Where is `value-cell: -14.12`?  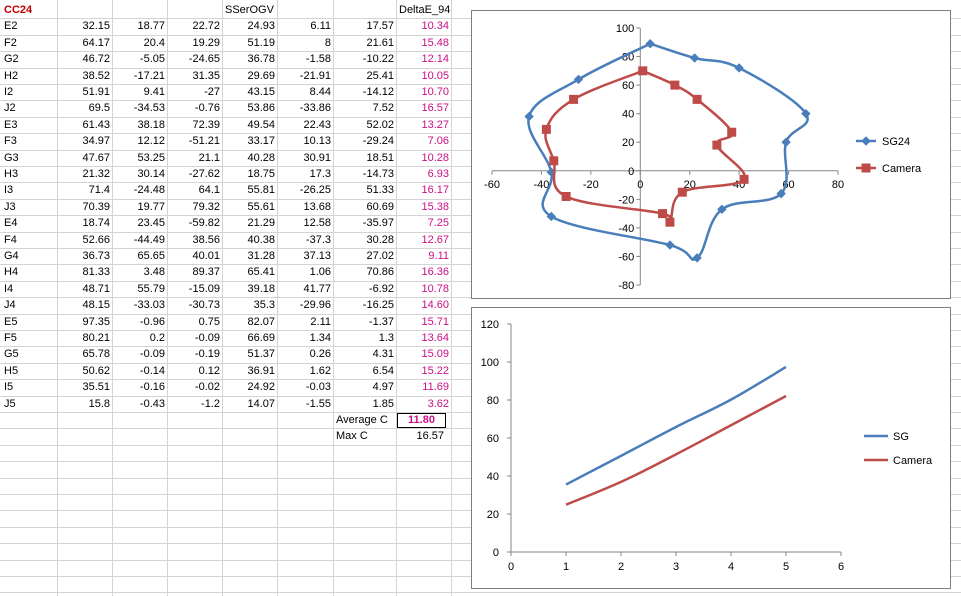 value-cell: -14.12 is located at coordinates (378, 92).